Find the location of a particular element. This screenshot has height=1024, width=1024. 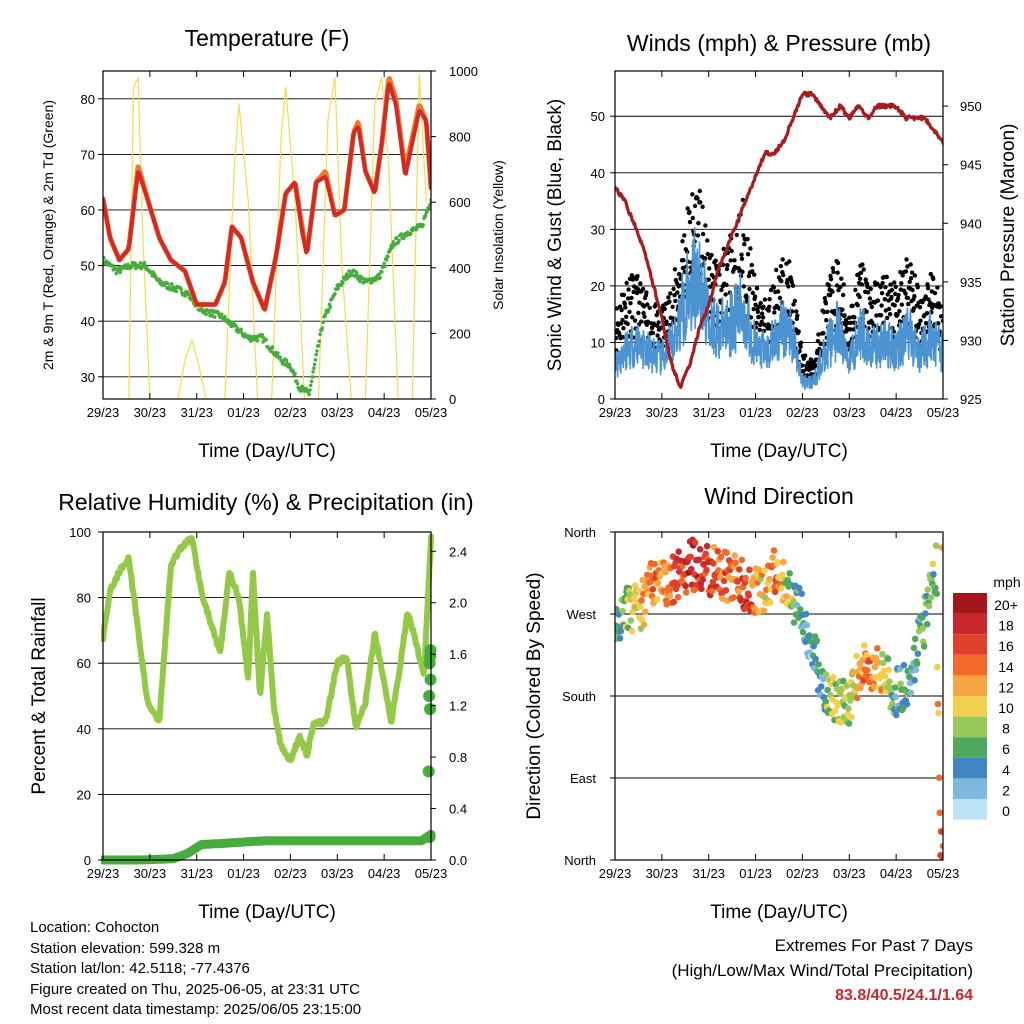

left-tick-label: 70 is located at coordinates (88, 154).